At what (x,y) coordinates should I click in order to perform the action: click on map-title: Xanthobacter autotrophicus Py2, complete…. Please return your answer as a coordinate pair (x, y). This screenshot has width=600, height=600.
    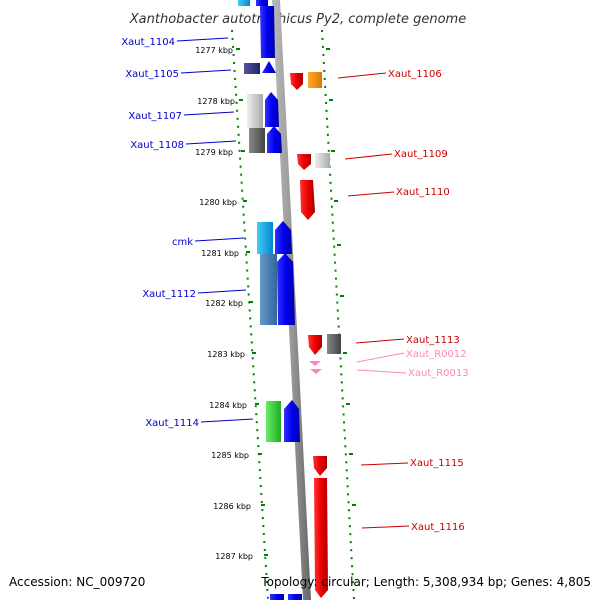
    Looking at the image, I should click on (297, 19).